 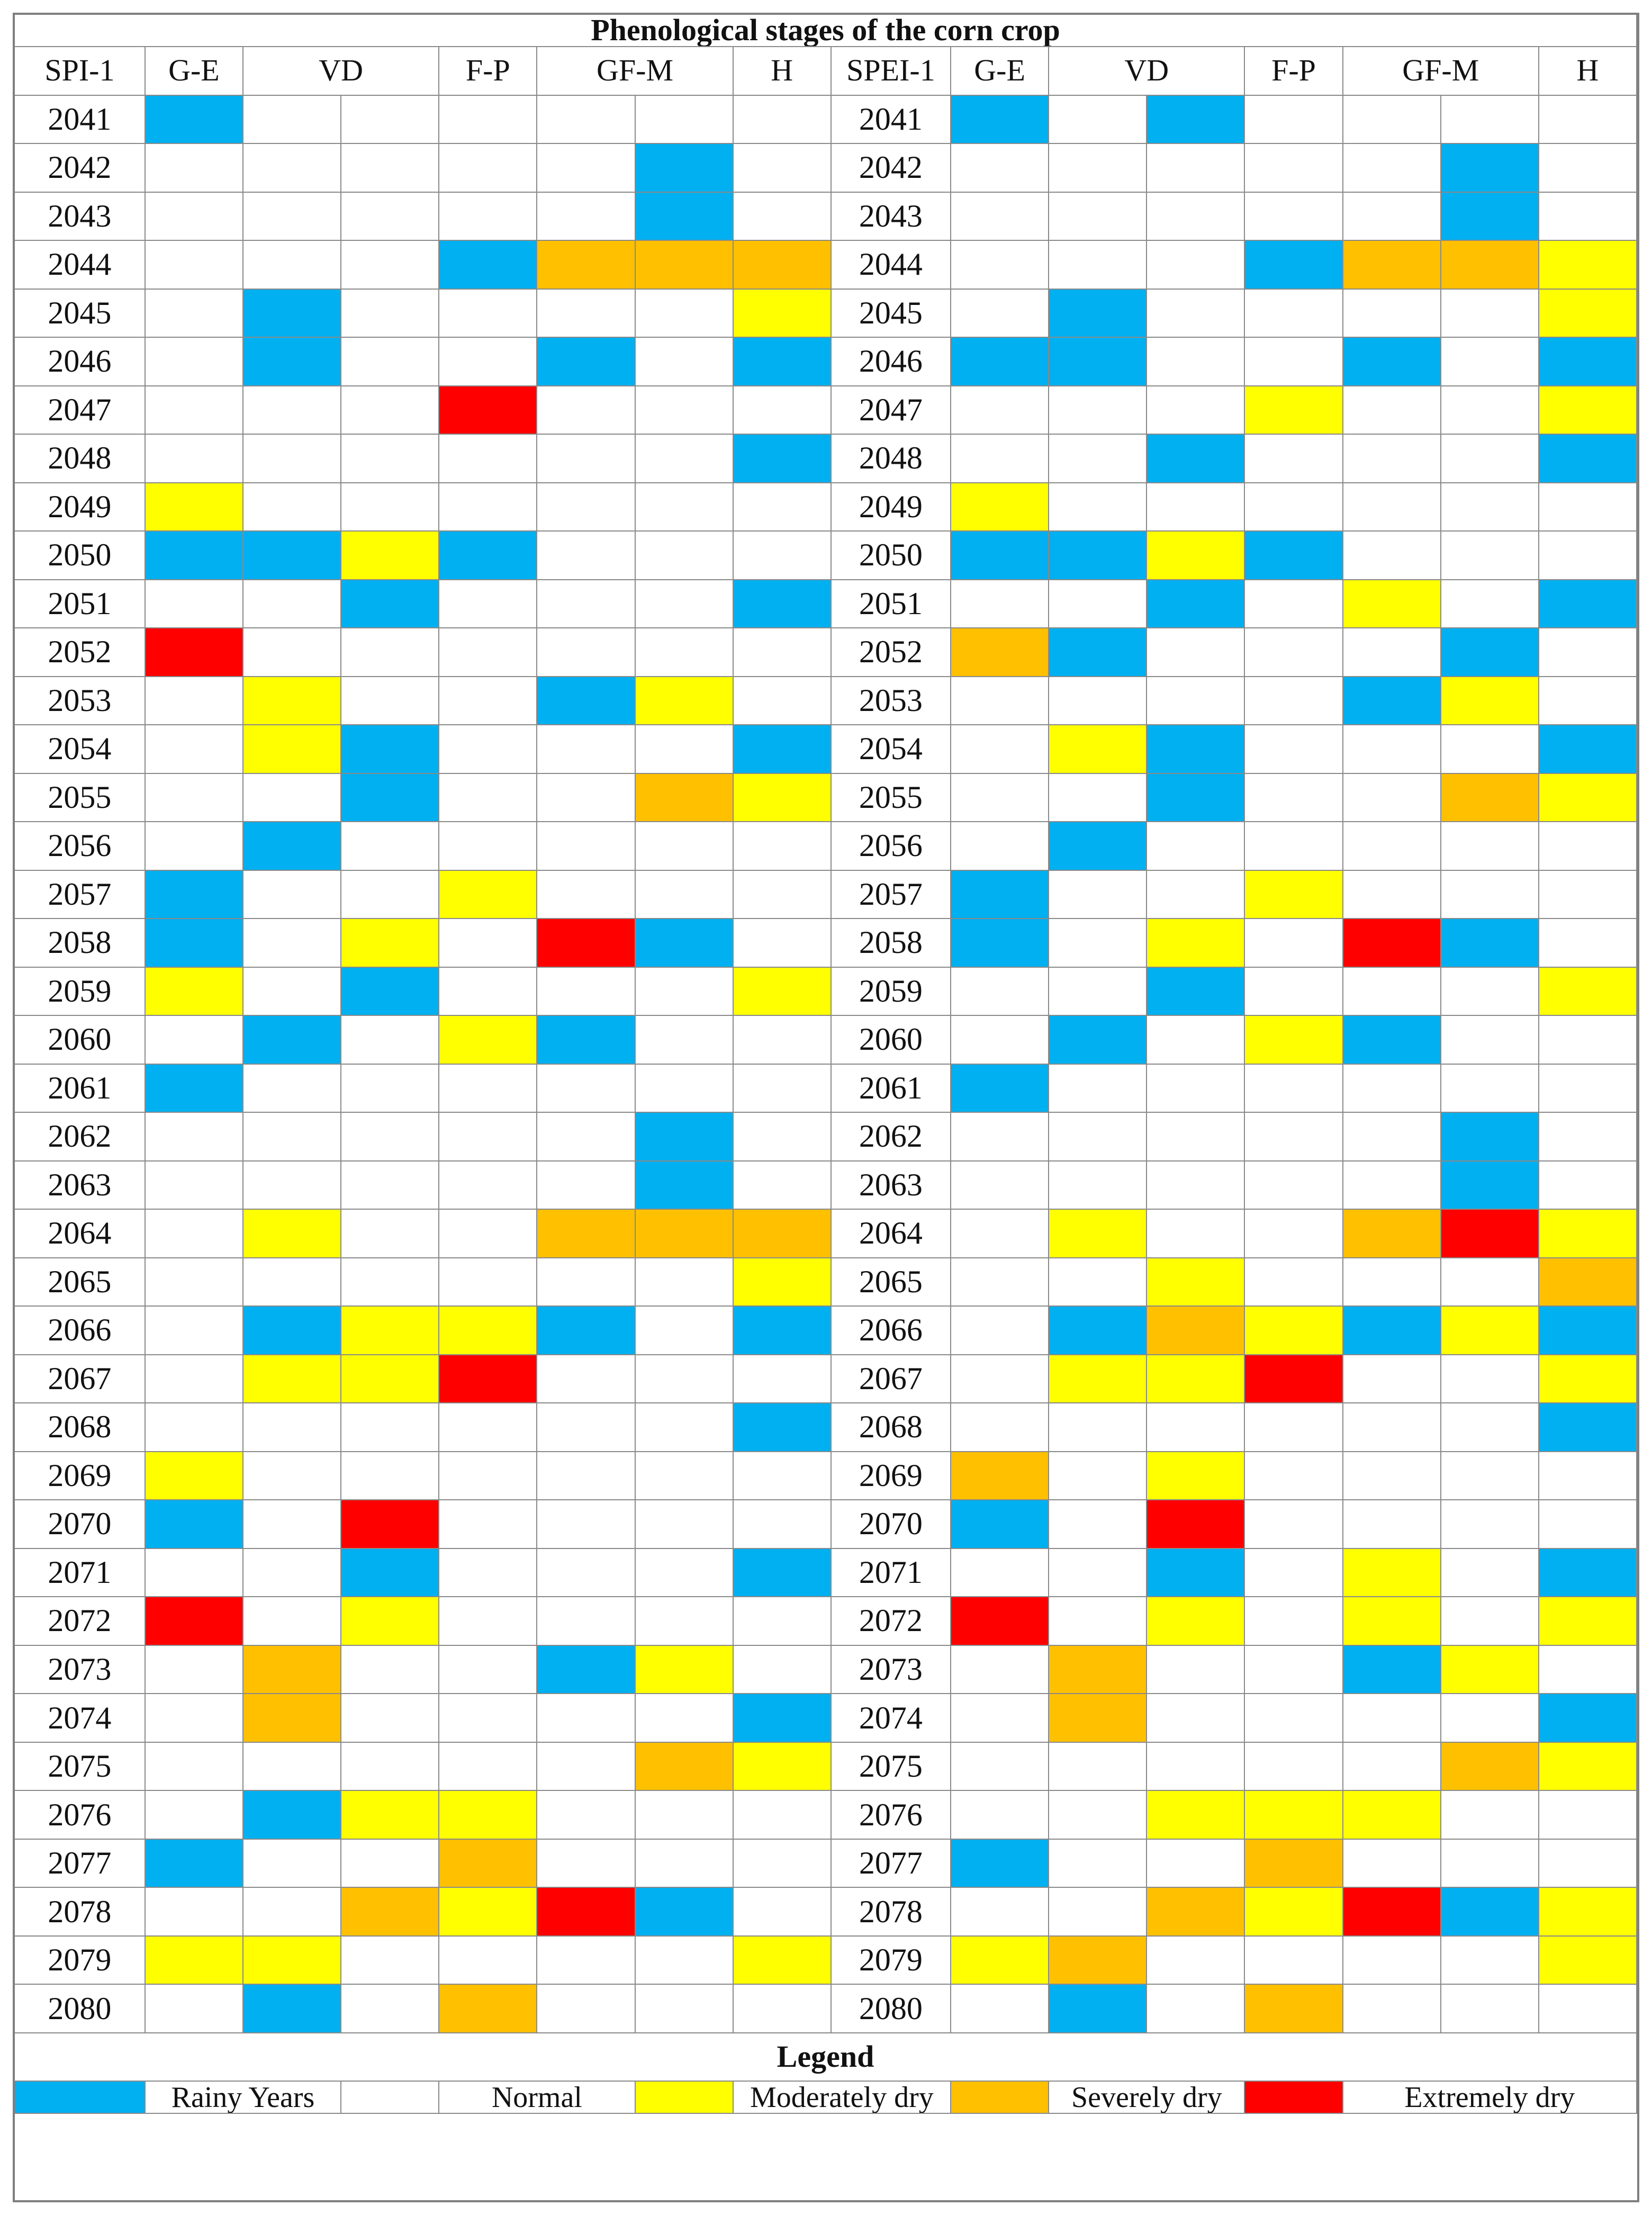 I want to click on year-cell-spi: 2044, so click(x=80, y=265).